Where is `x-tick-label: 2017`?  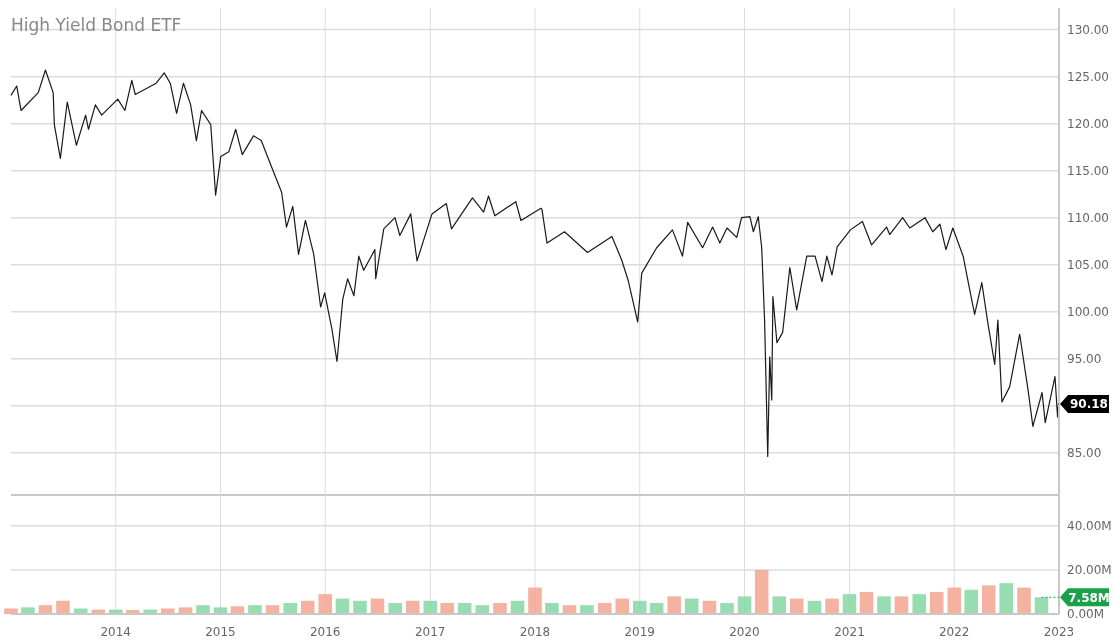 x-tick-label: 2017 is located at coordinates (430, 632).